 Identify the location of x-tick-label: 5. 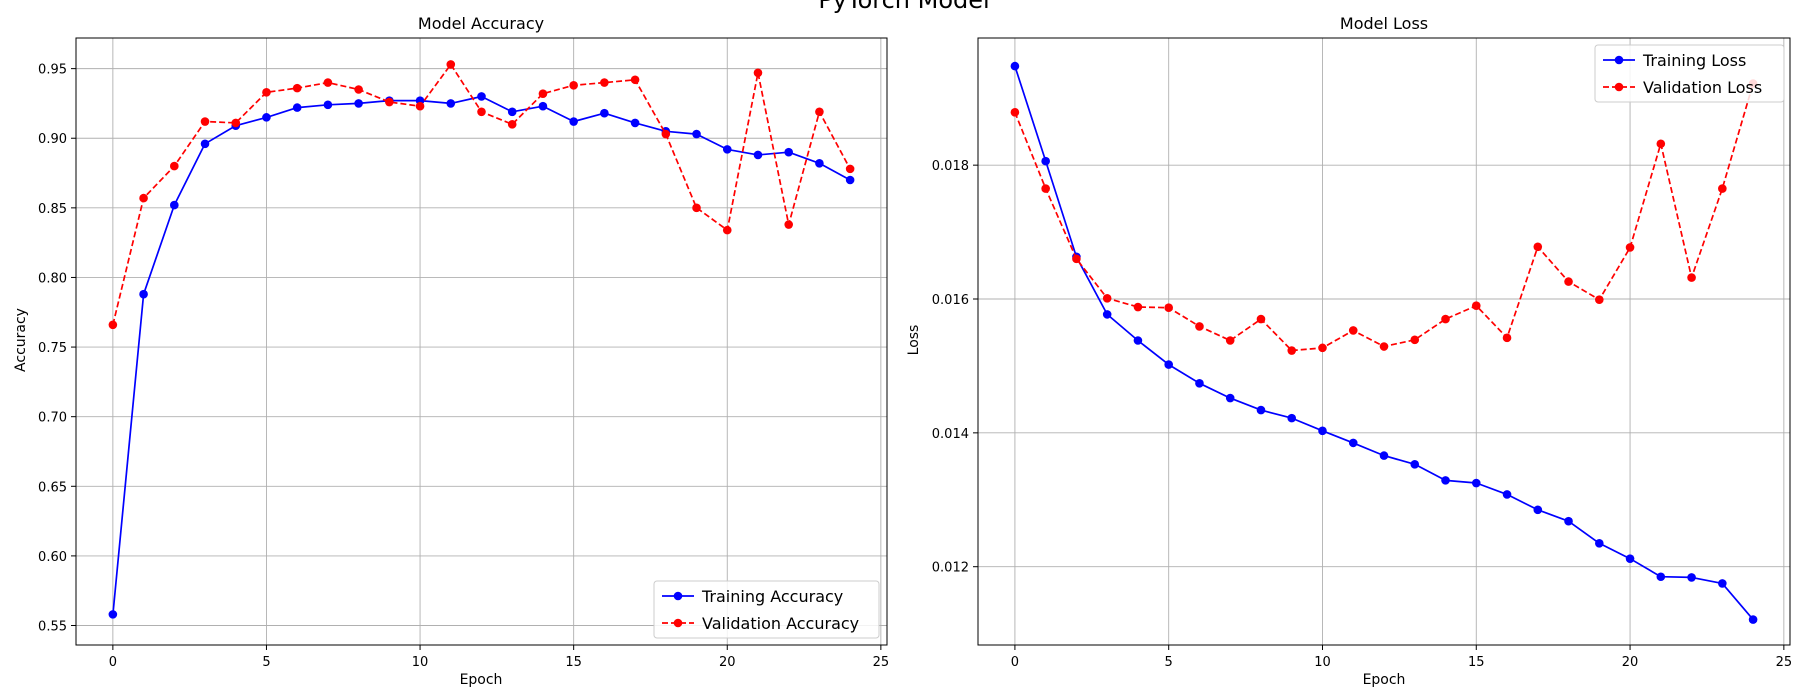
(1169, 662).